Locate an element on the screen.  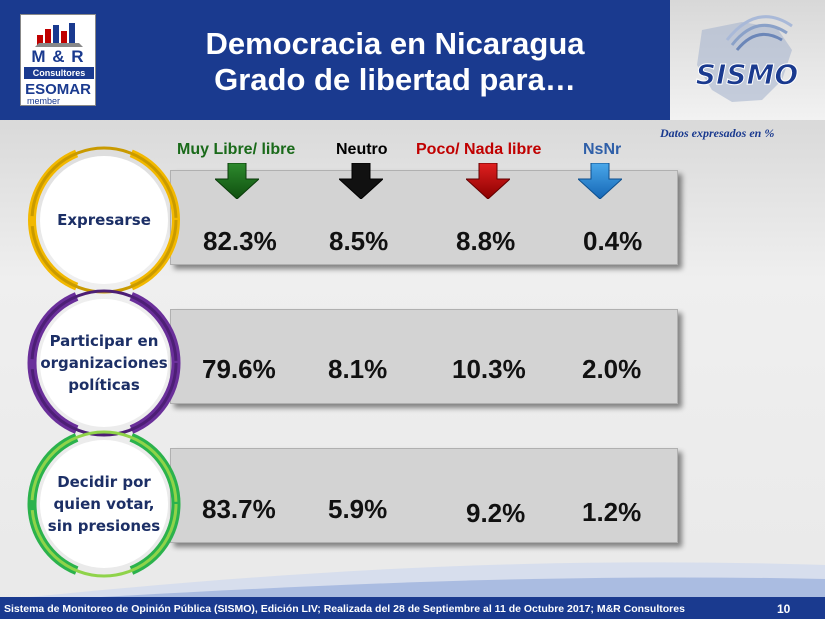
column-header-muy-libre: Muy Libre/ libre is located at coordinates (236, 149).